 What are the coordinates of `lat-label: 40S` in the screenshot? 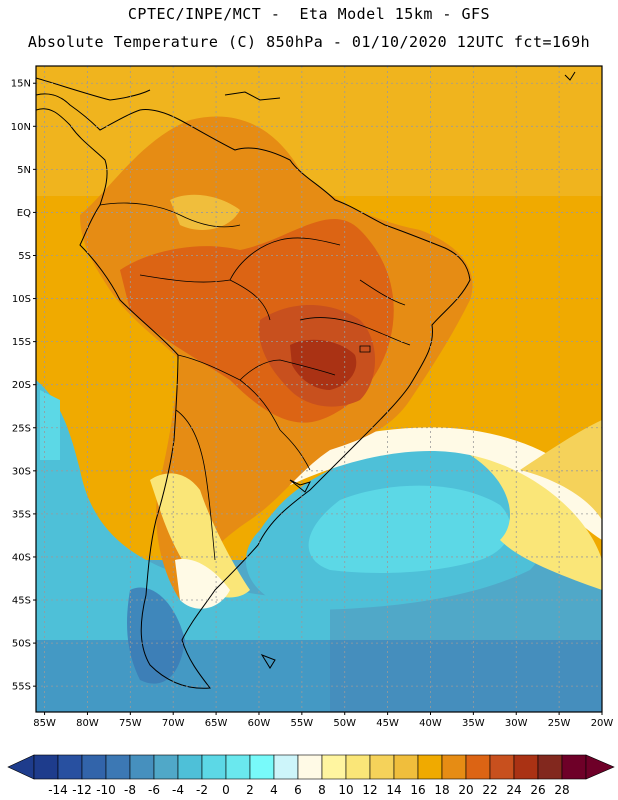 It's located at (21, 557).